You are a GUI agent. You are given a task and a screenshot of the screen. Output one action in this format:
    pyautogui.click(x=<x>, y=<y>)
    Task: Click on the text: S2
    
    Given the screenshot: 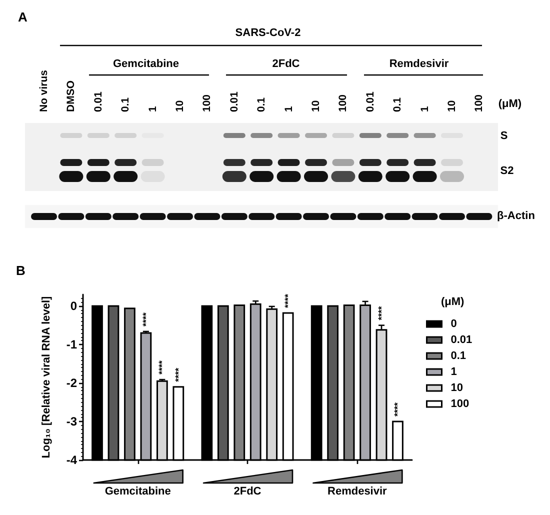 What is the action you would take?
    pyautogui.click(x=507, y=171)
    